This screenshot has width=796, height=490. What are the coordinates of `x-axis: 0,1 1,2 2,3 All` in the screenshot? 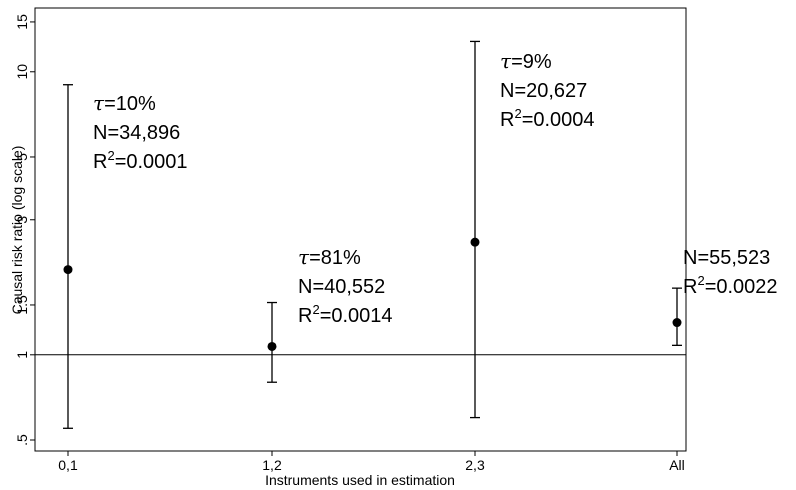 It's located at (371, 462).